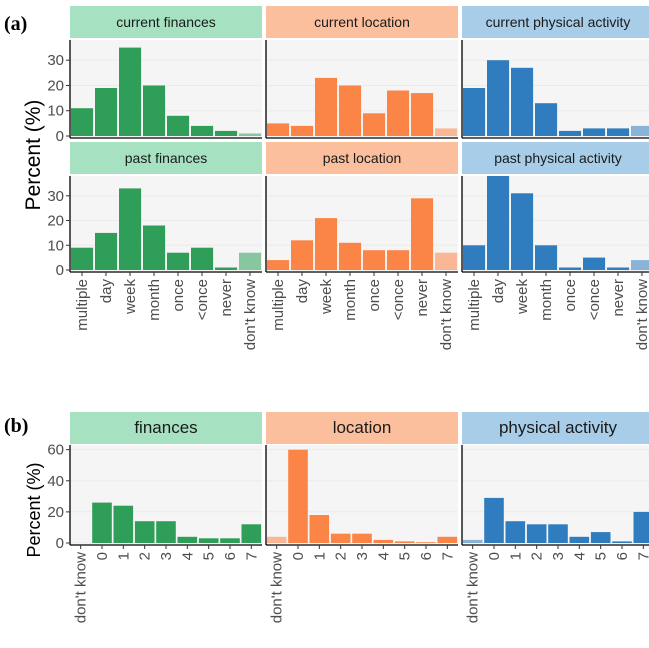  I want to click on x-tick-label-b-1-2: 1, so click(319, 556).